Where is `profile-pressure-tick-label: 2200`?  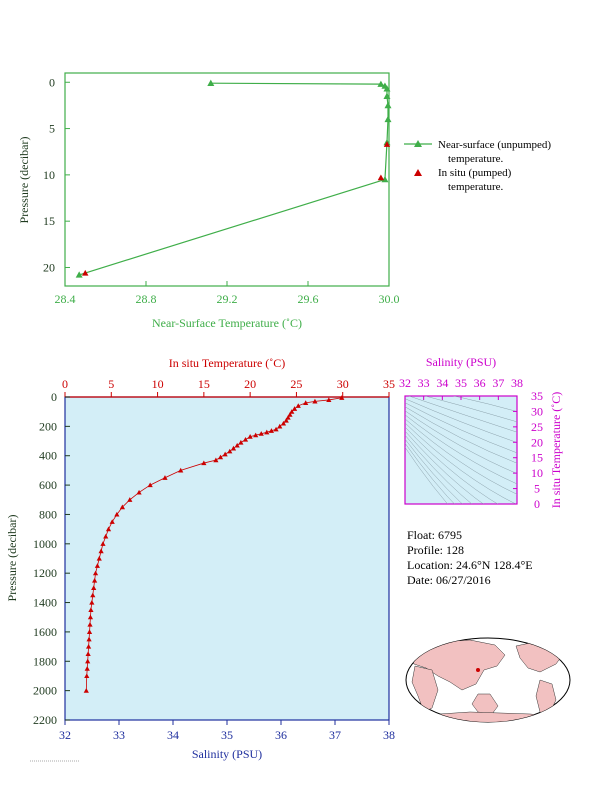
profile-pressure-tick-label: 2200 is located at coordinates (45, 720).